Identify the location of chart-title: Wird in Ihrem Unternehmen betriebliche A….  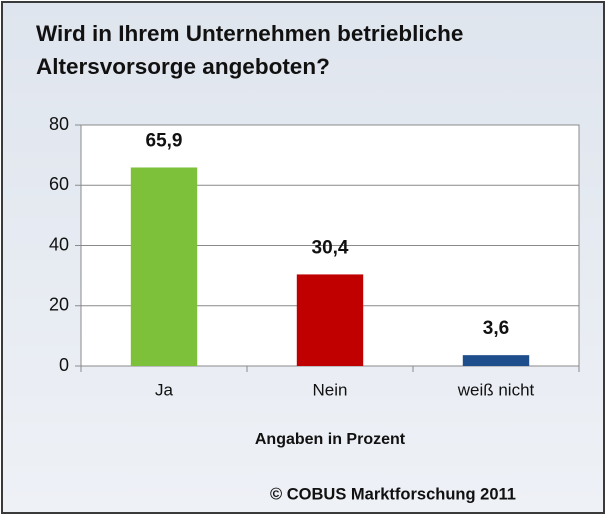
(250, 50).